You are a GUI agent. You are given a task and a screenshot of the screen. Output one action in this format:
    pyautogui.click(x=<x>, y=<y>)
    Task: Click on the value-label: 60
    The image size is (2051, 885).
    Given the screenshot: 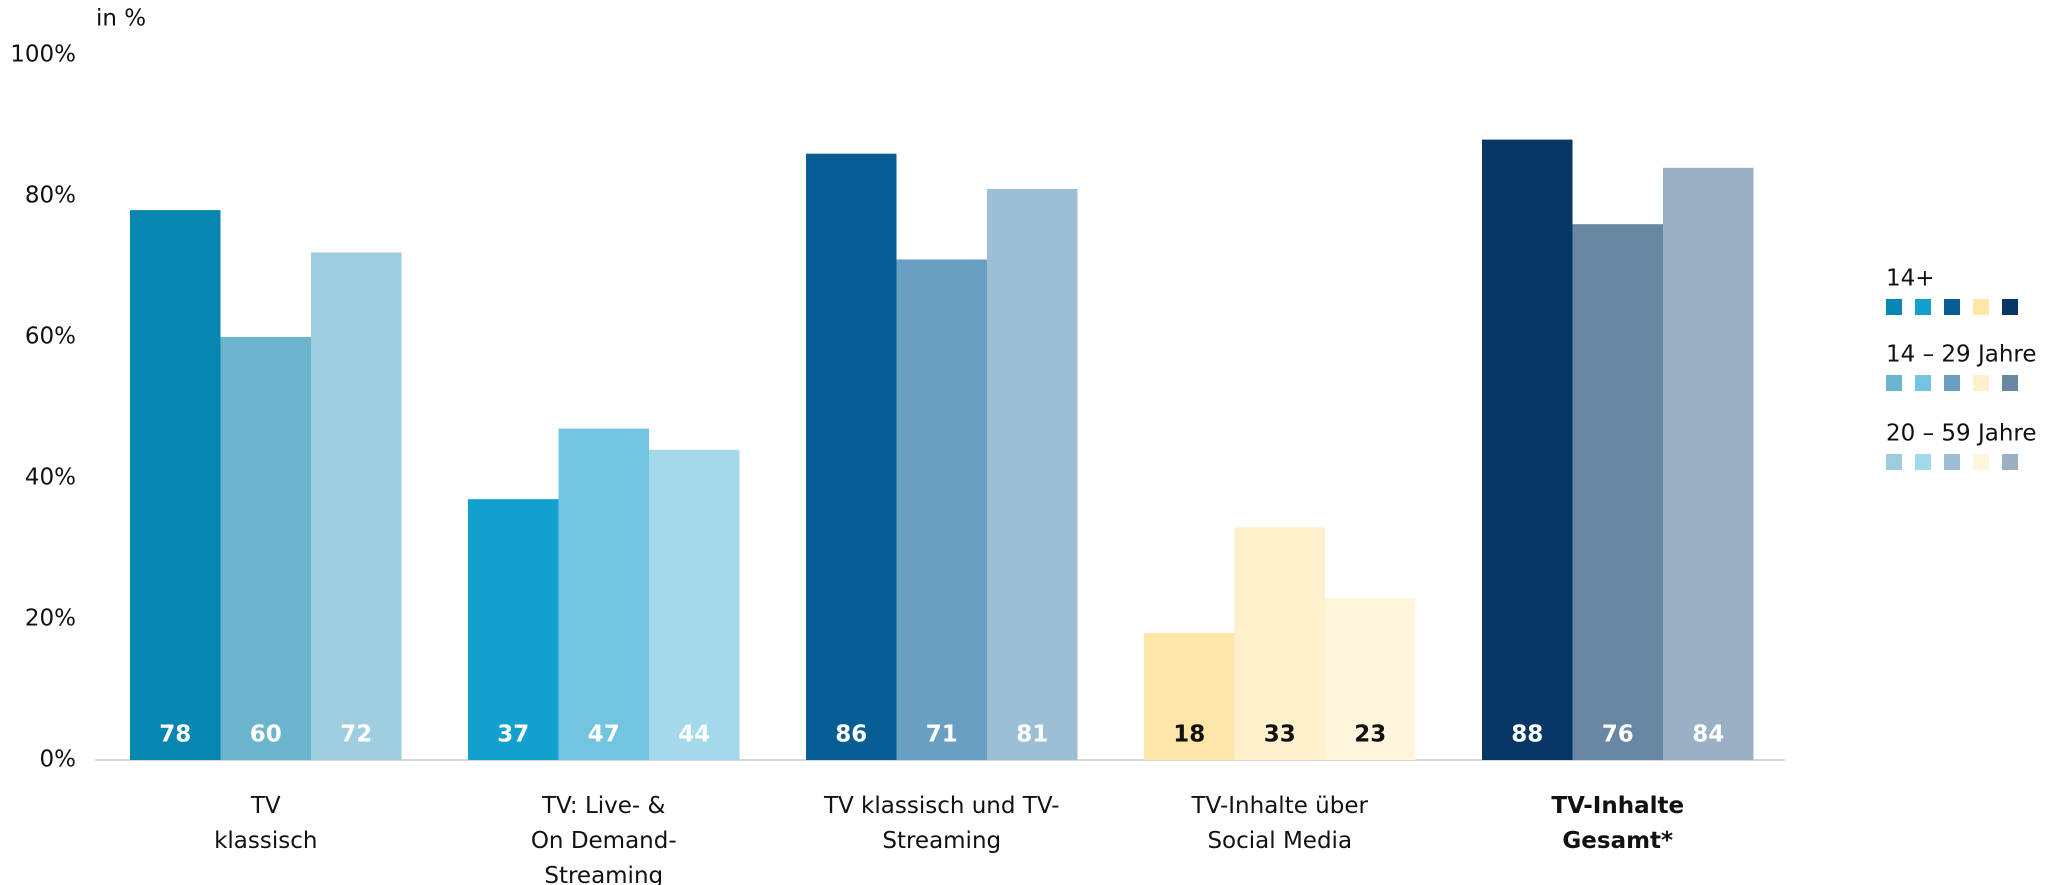 What is the action you would take?
    pyautogui.click(x=266, y=735)
    